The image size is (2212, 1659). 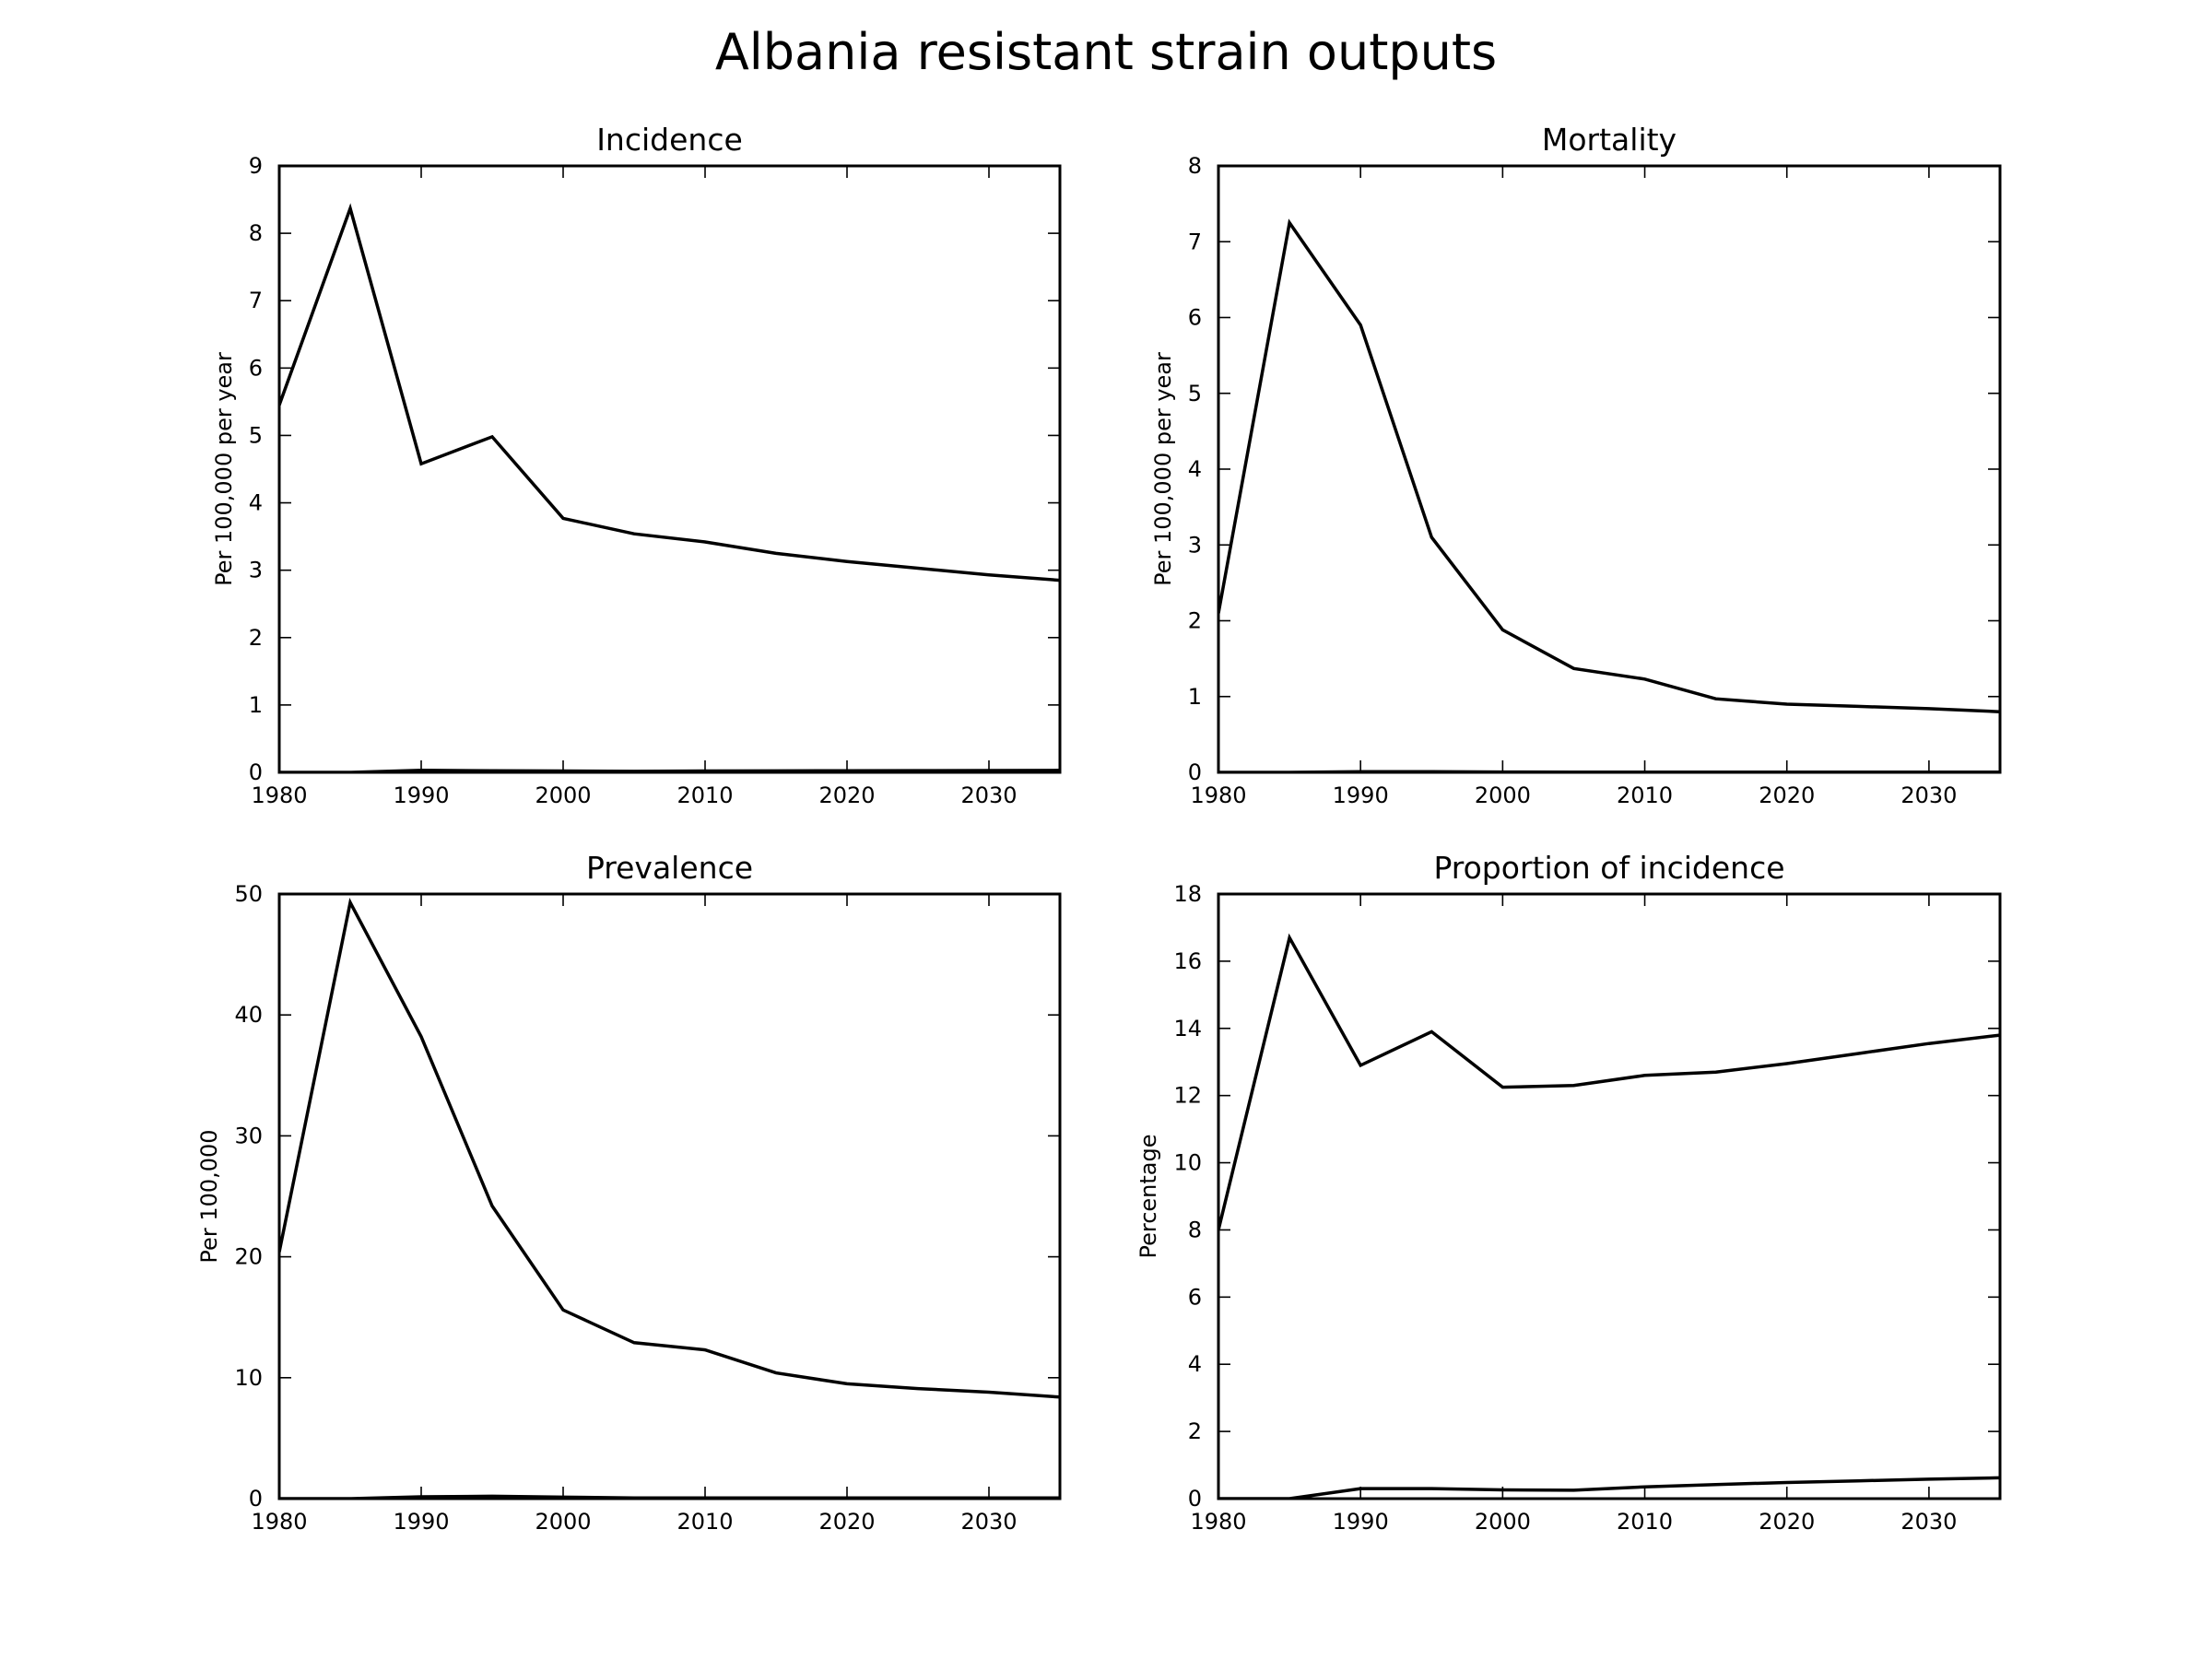 I want to click on panel-title: Incidence, so click(x=669, y=140).